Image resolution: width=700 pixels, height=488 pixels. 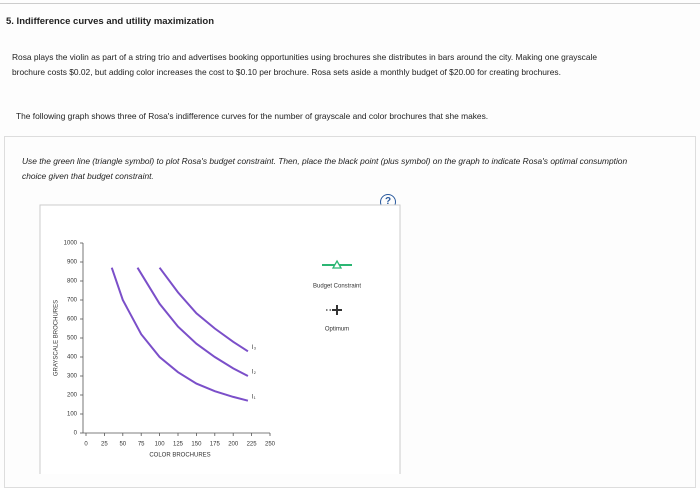 What do you see at coordinates (72, 301) in the screenshot?
I see `y-tick-label: 700` at bounding box center [72, 301].